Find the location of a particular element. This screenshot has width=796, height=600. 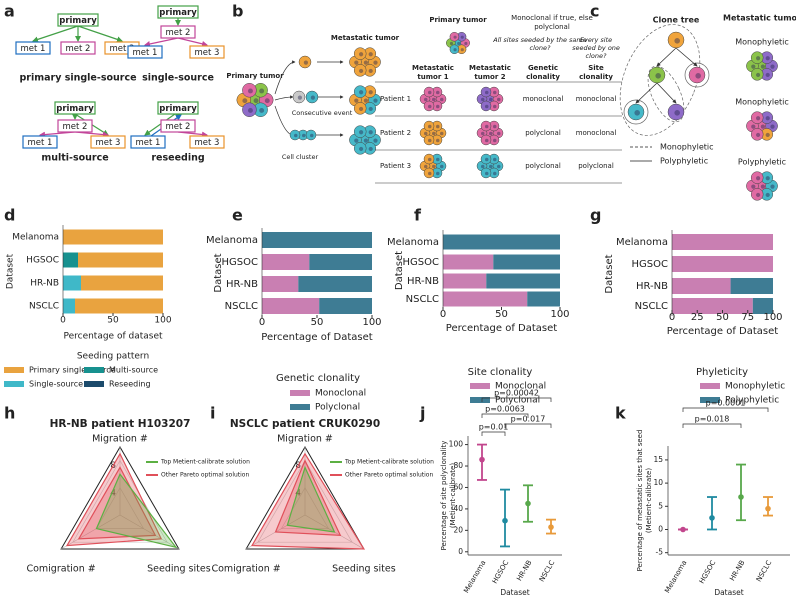

legend-title: Phyleticity is located at coordinates (722, 372).